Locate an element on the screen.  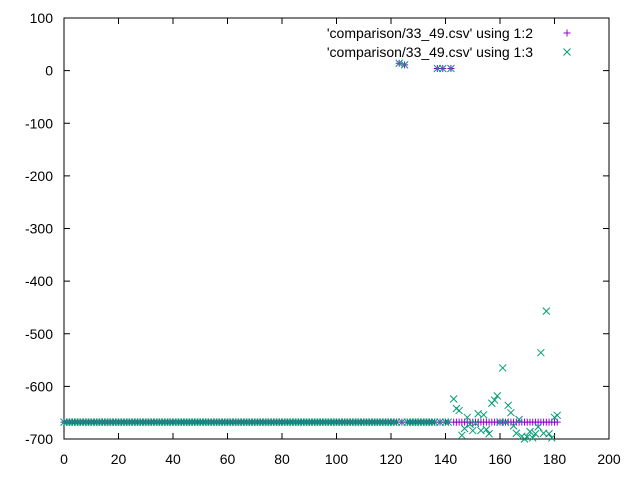
x-tick-label: 160 is located at coordinates (500, 459).